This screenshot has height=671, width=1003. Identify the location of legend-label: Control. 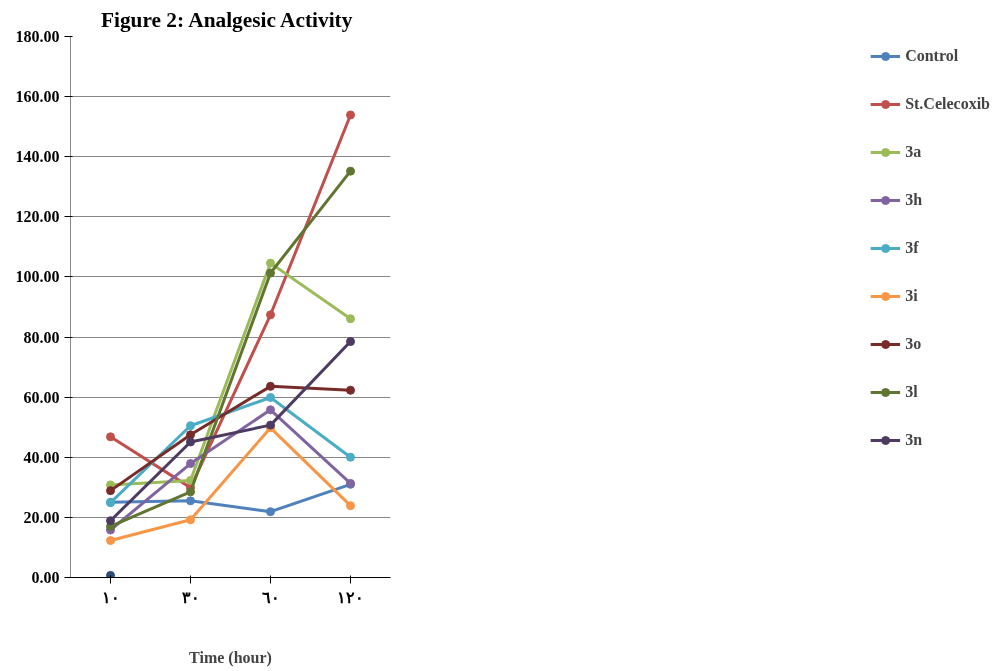
(932, 56).